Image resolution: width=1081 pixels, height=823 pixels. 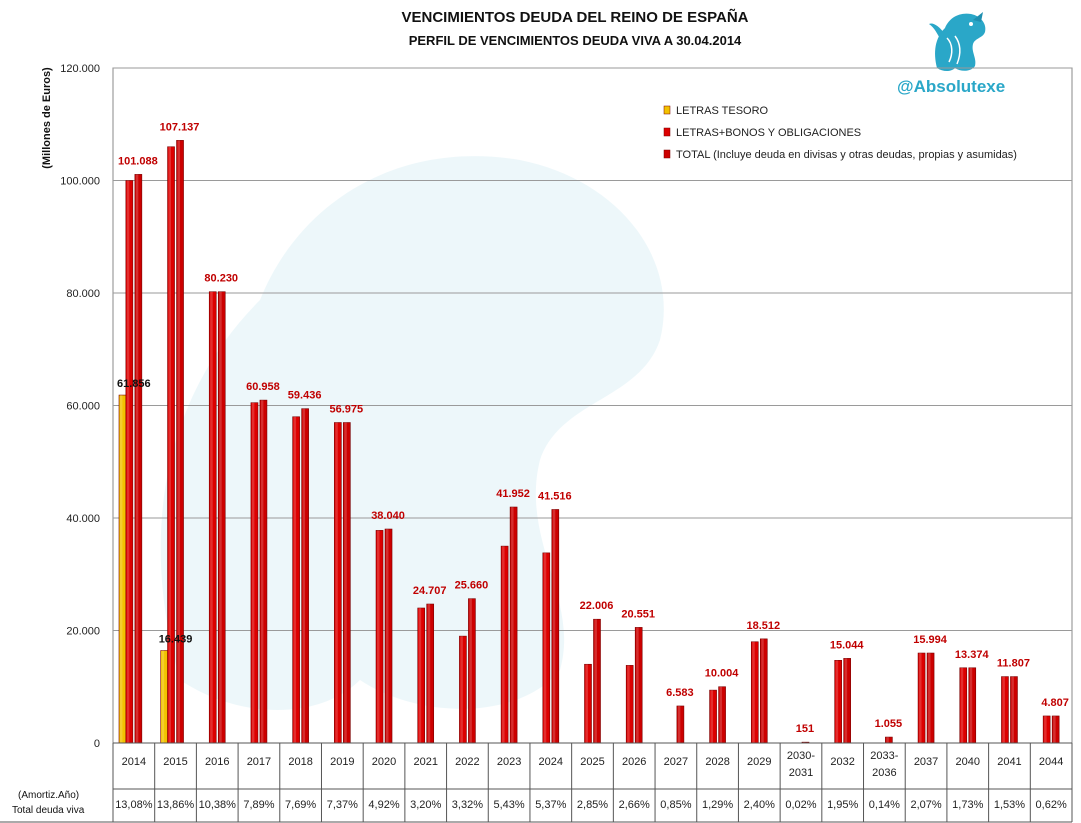 What do you see at coordinates (551, 762) in the screenshot?
I see `x-category-label: 2024` at bounding box center [551, 762].